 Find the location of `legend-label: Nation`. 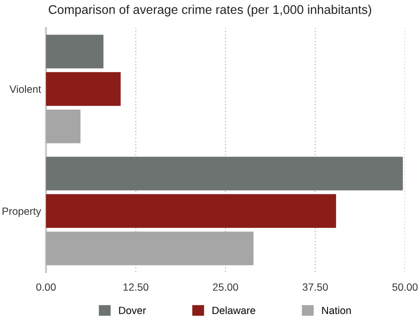

legend-label: Nation is located at coordinates (336, 310).